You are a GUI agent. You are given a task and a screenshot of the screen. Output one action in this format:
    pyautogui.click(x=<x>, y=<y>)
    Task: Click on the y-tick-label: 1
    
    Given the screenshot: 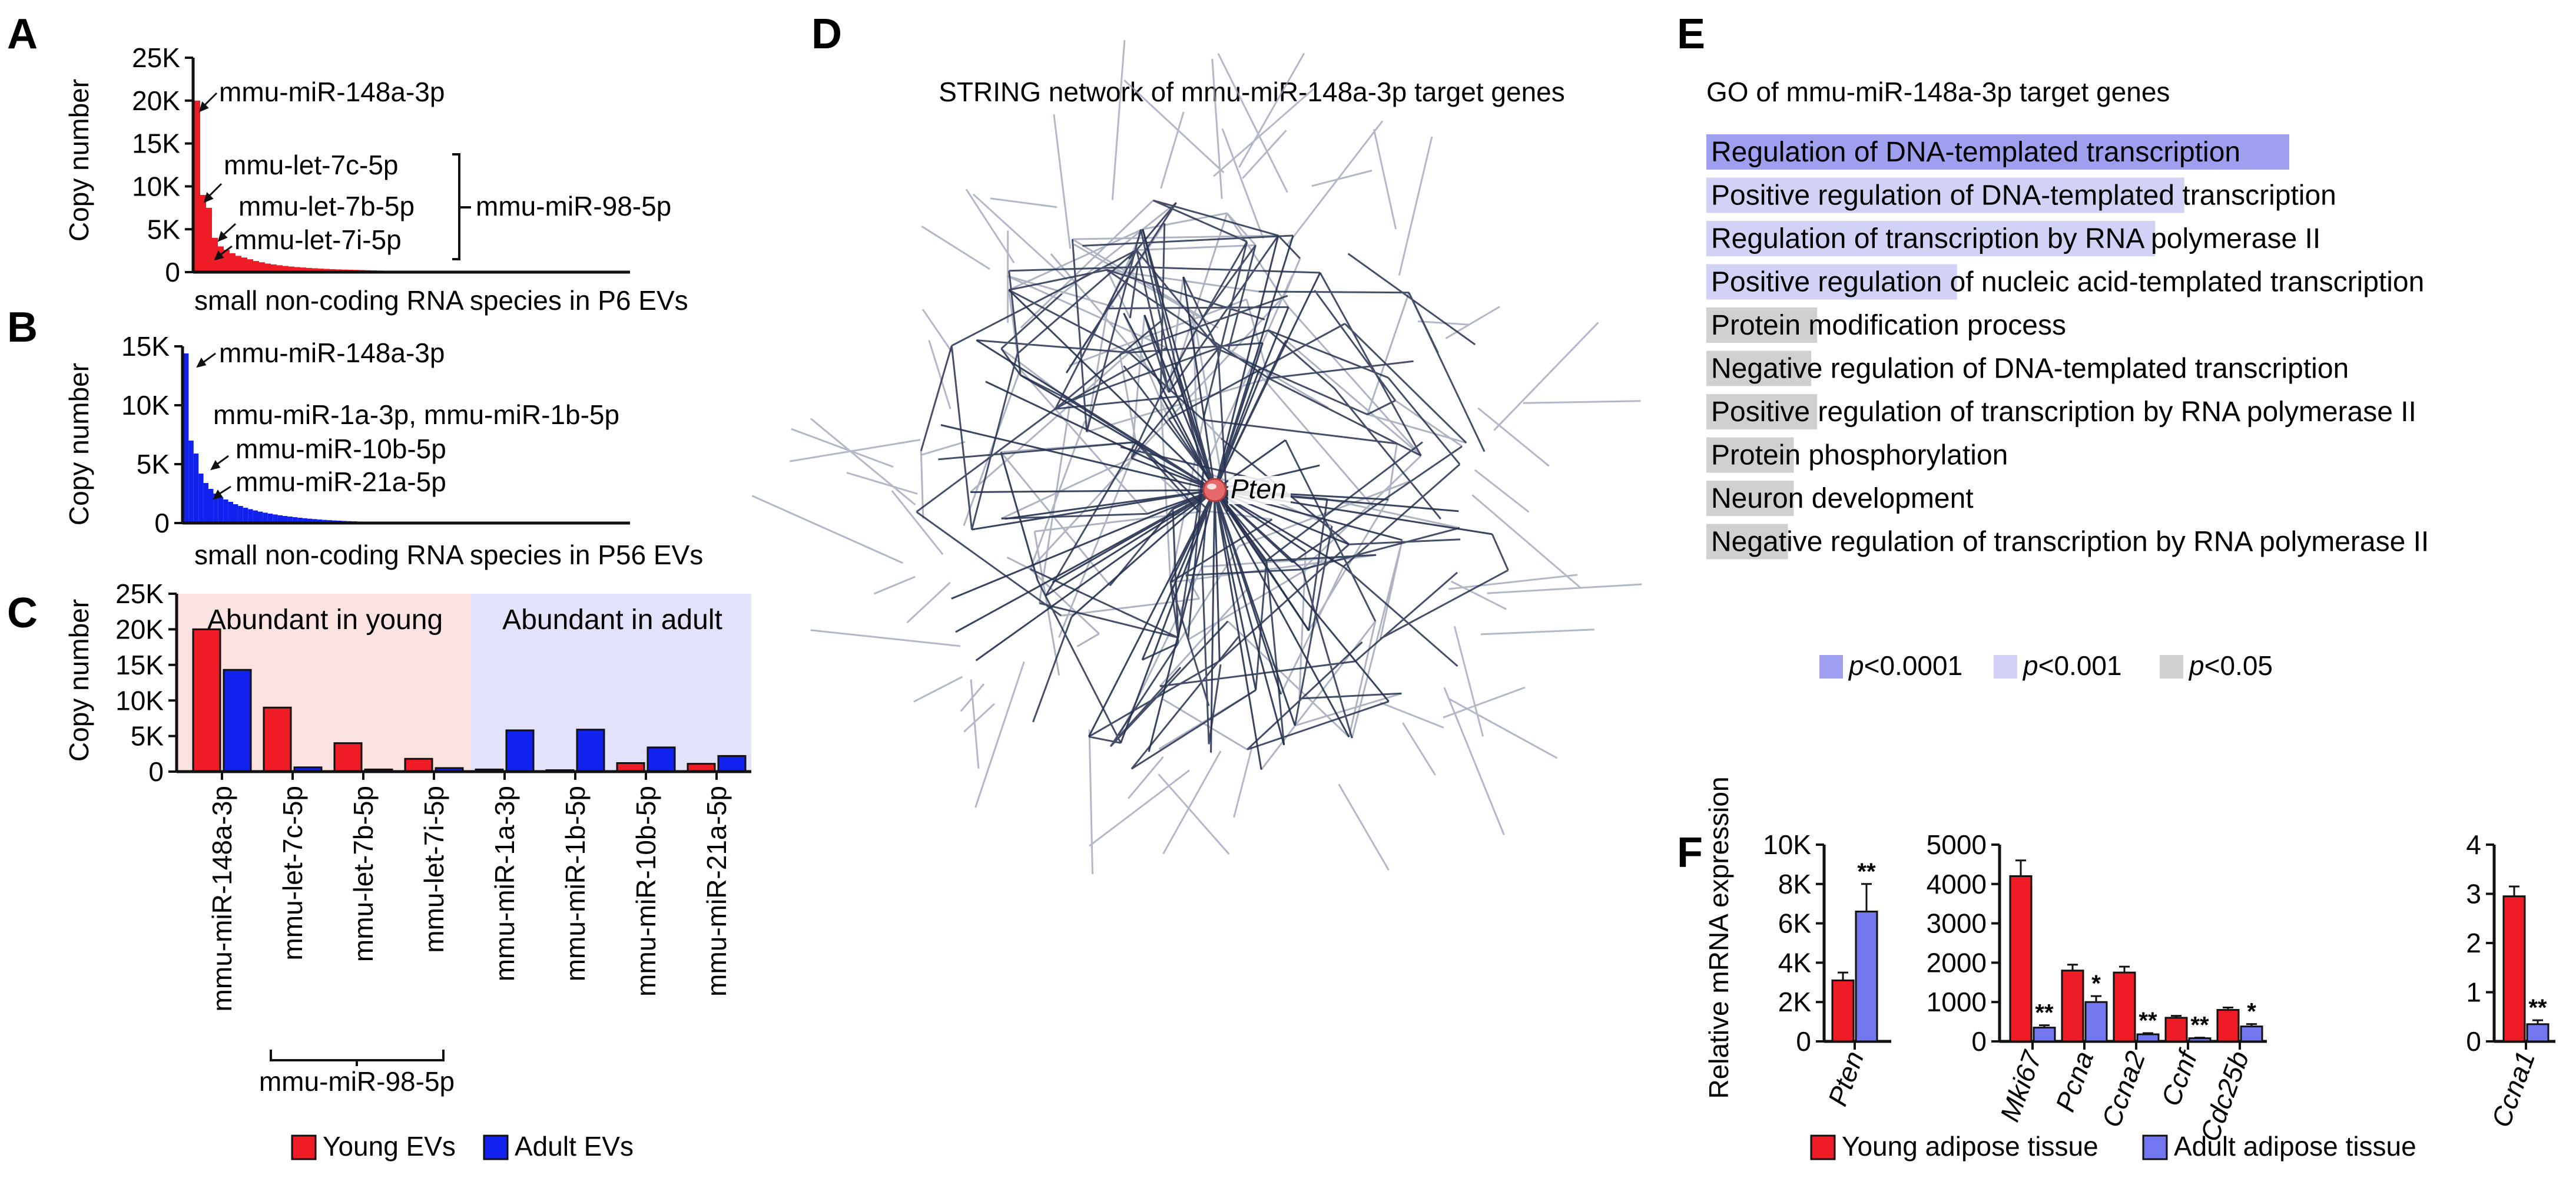 What is the action you would take?
    pyautogui.click(x=2474, y=992)
    